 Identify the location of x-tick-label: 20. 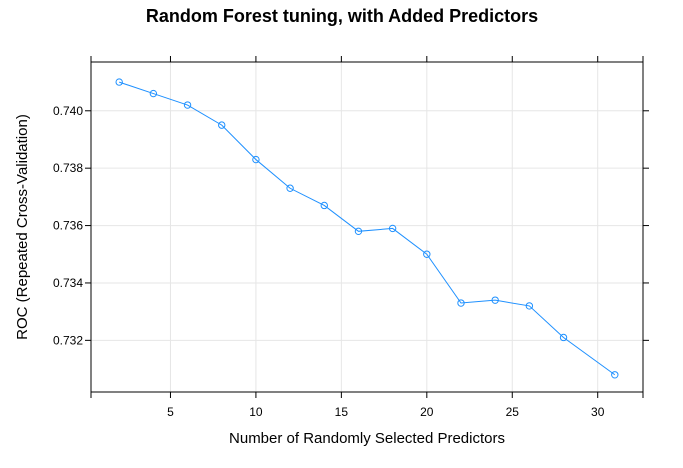
(427, 412).